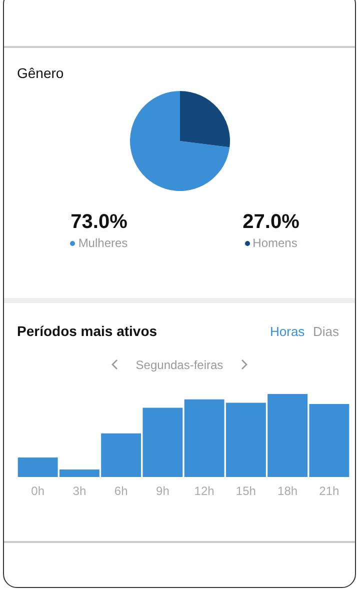 The height and width of the screenshot is (592, 362). I want to click on x-tick-label: 21h, so click(329, 491).